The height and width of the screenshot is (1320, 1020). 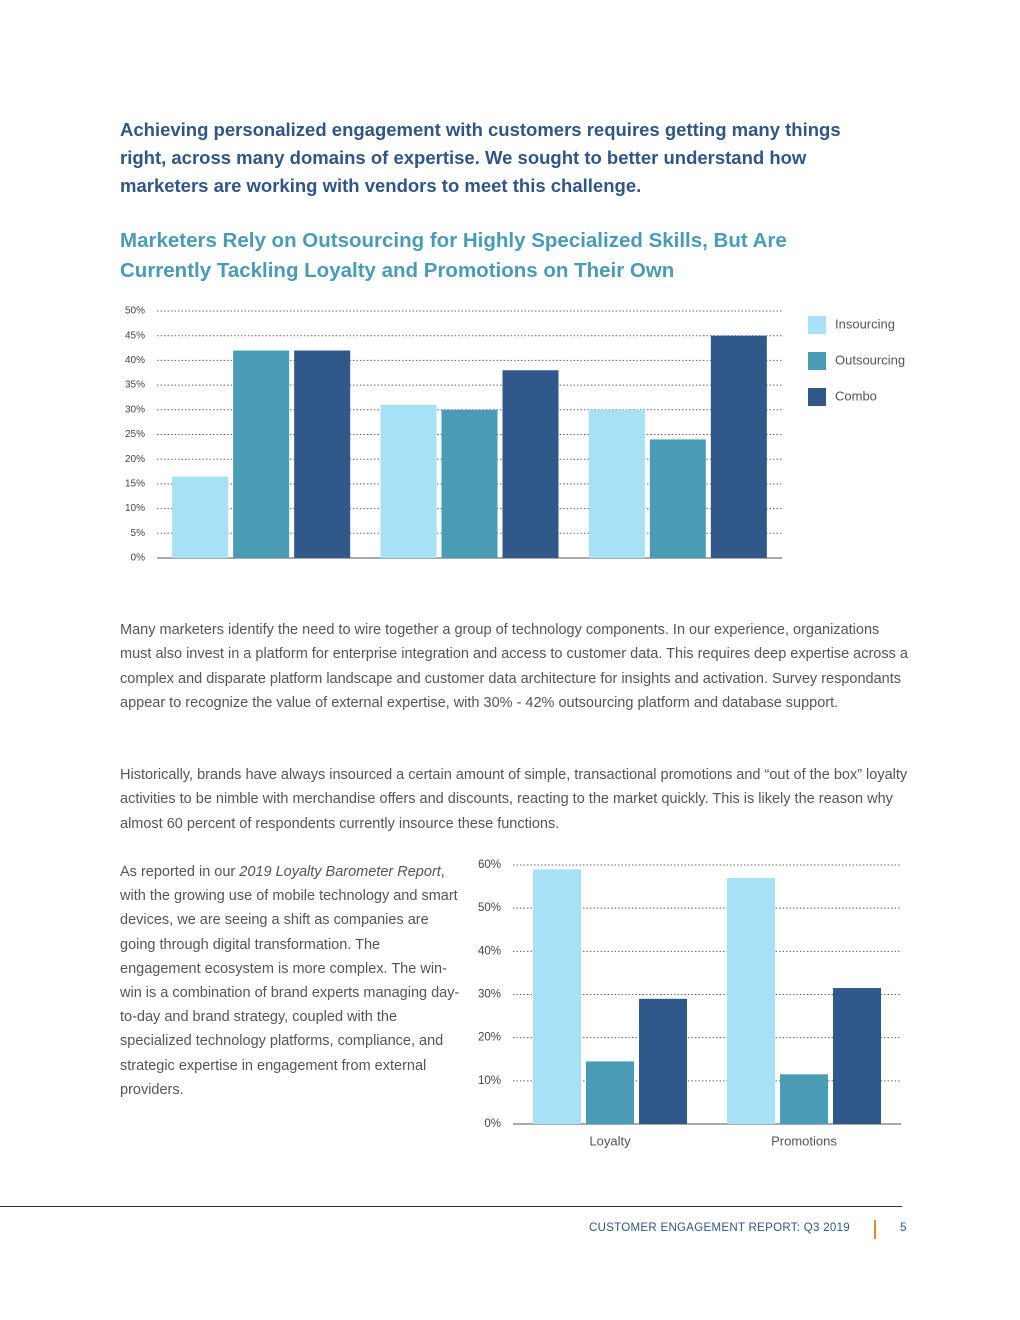 I want to click on page-number: 5, so click(x=903, y=1228).